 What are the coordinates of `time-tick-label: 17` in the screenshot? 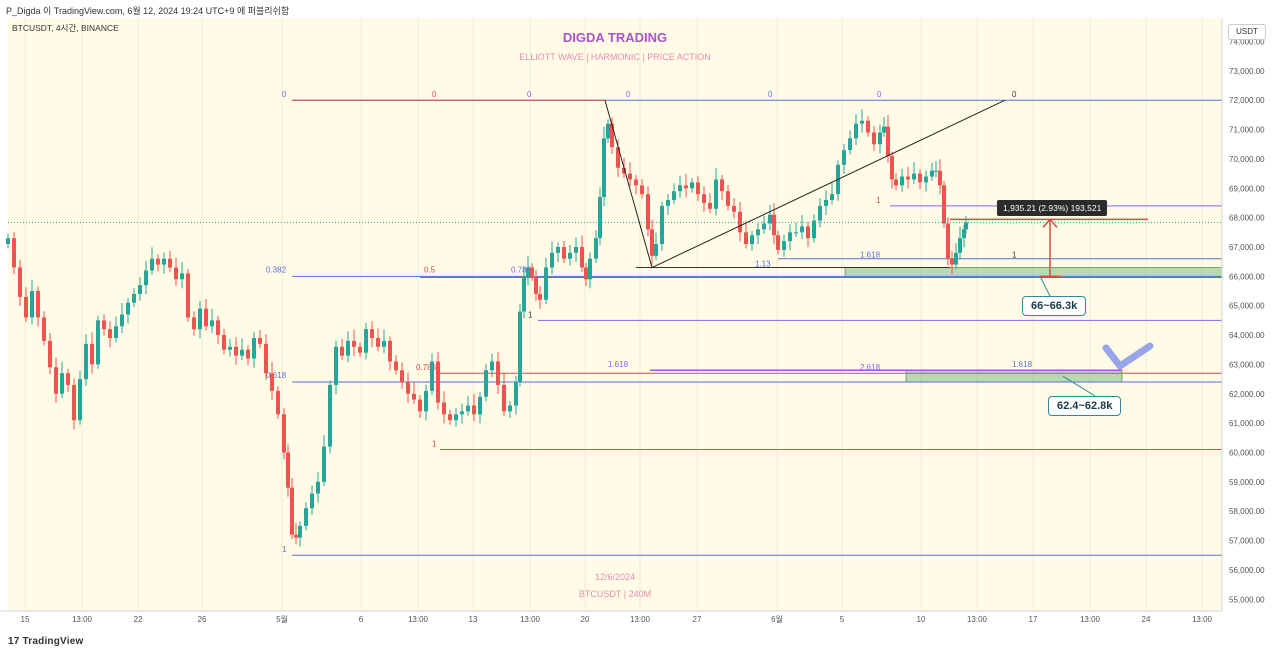 It's located at (1033, 619).